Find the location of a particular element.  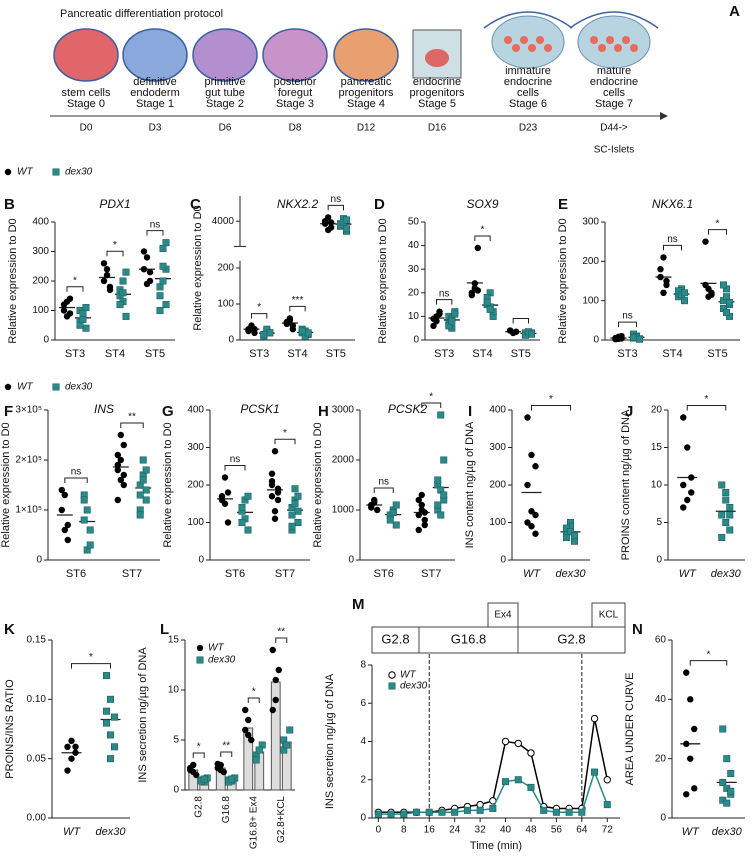

stage-day: D0 is located at coordinates (86, 128).